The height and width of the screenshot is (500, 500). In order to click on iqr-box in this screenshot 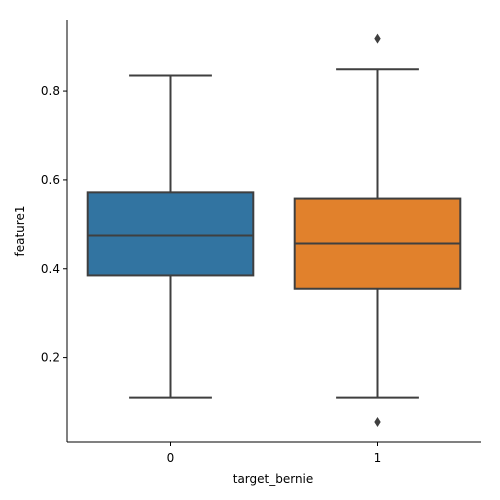, I will do `click(170, 234)`.